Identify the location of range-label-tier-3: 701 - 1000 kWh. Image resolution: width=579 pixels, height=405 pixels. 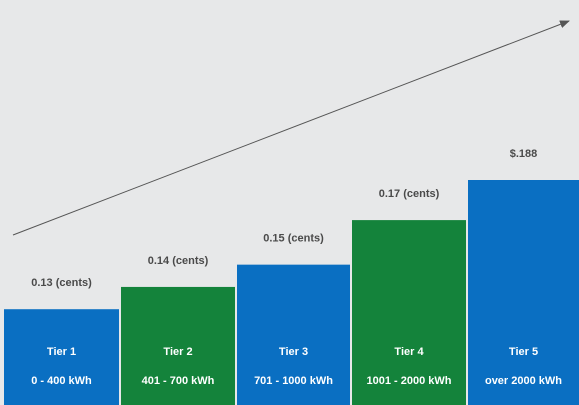
(293, 381).